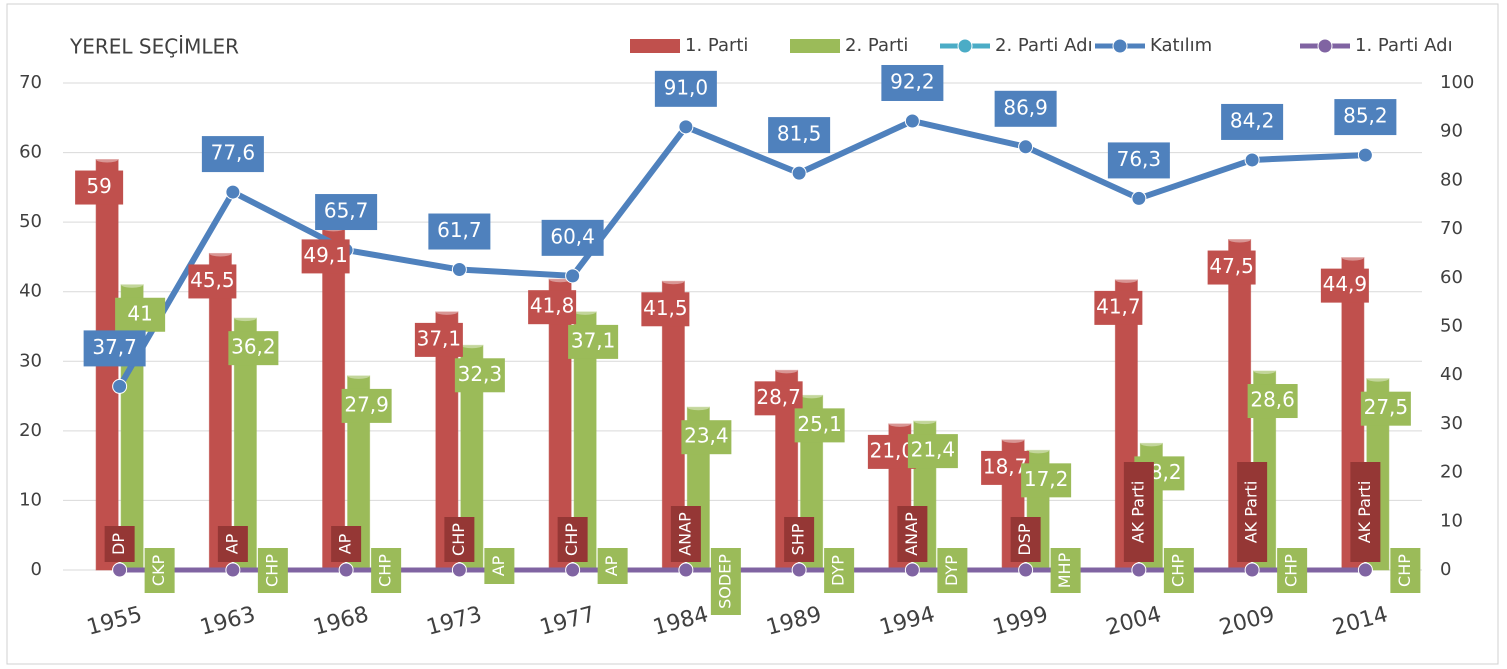 This screenshot has width=1507, height=669. I want to click on name-label: DSP, so click(1024, 539).